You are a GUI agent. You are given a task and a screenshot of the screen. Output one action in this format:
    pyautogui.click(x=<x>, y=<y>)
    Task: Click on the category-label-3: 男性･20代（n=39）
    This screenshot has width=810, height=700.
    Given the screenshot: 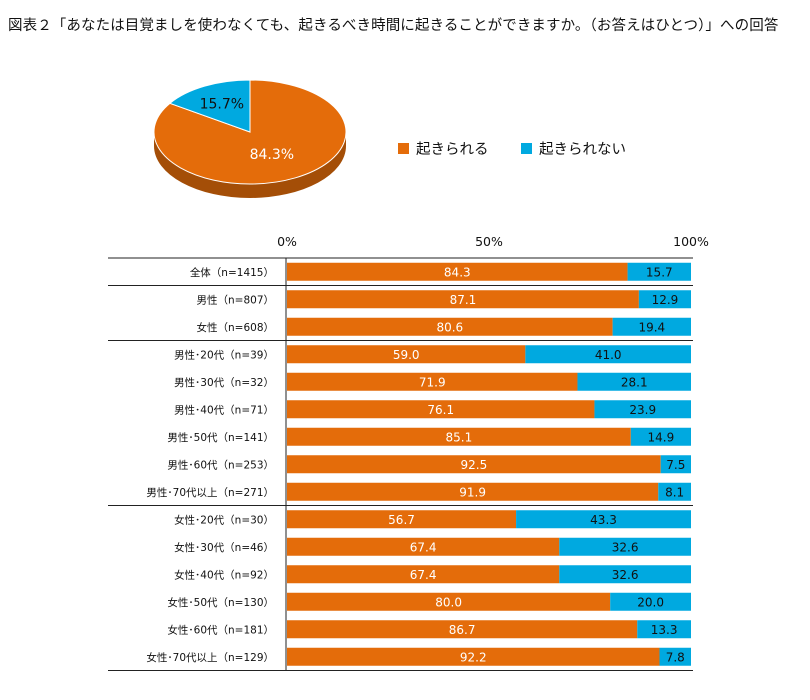 What is the action you would take?
    pyautogui.click(x=224, y=354)
    